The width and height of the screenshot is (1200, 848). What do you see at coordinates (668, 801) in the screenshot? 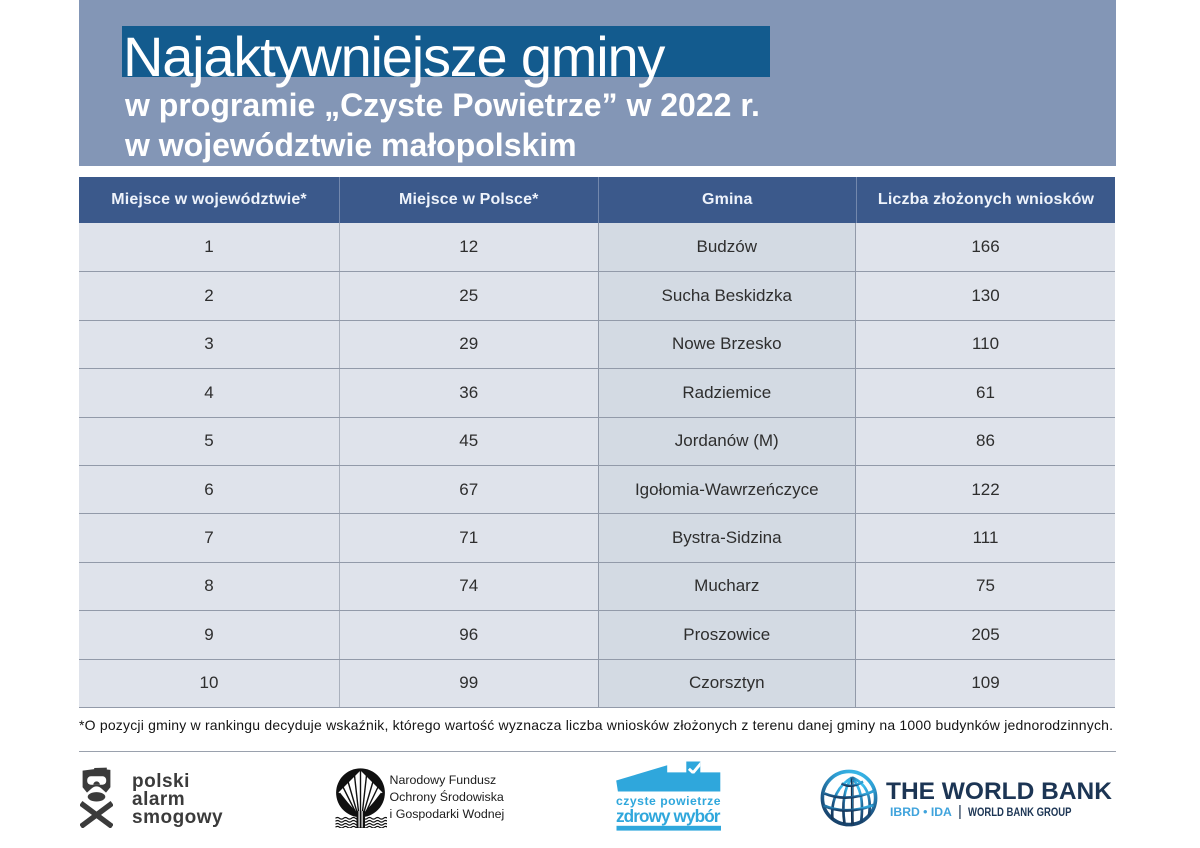
I see `svg-text: czyste powietrze` at bounding box center [668, 801].